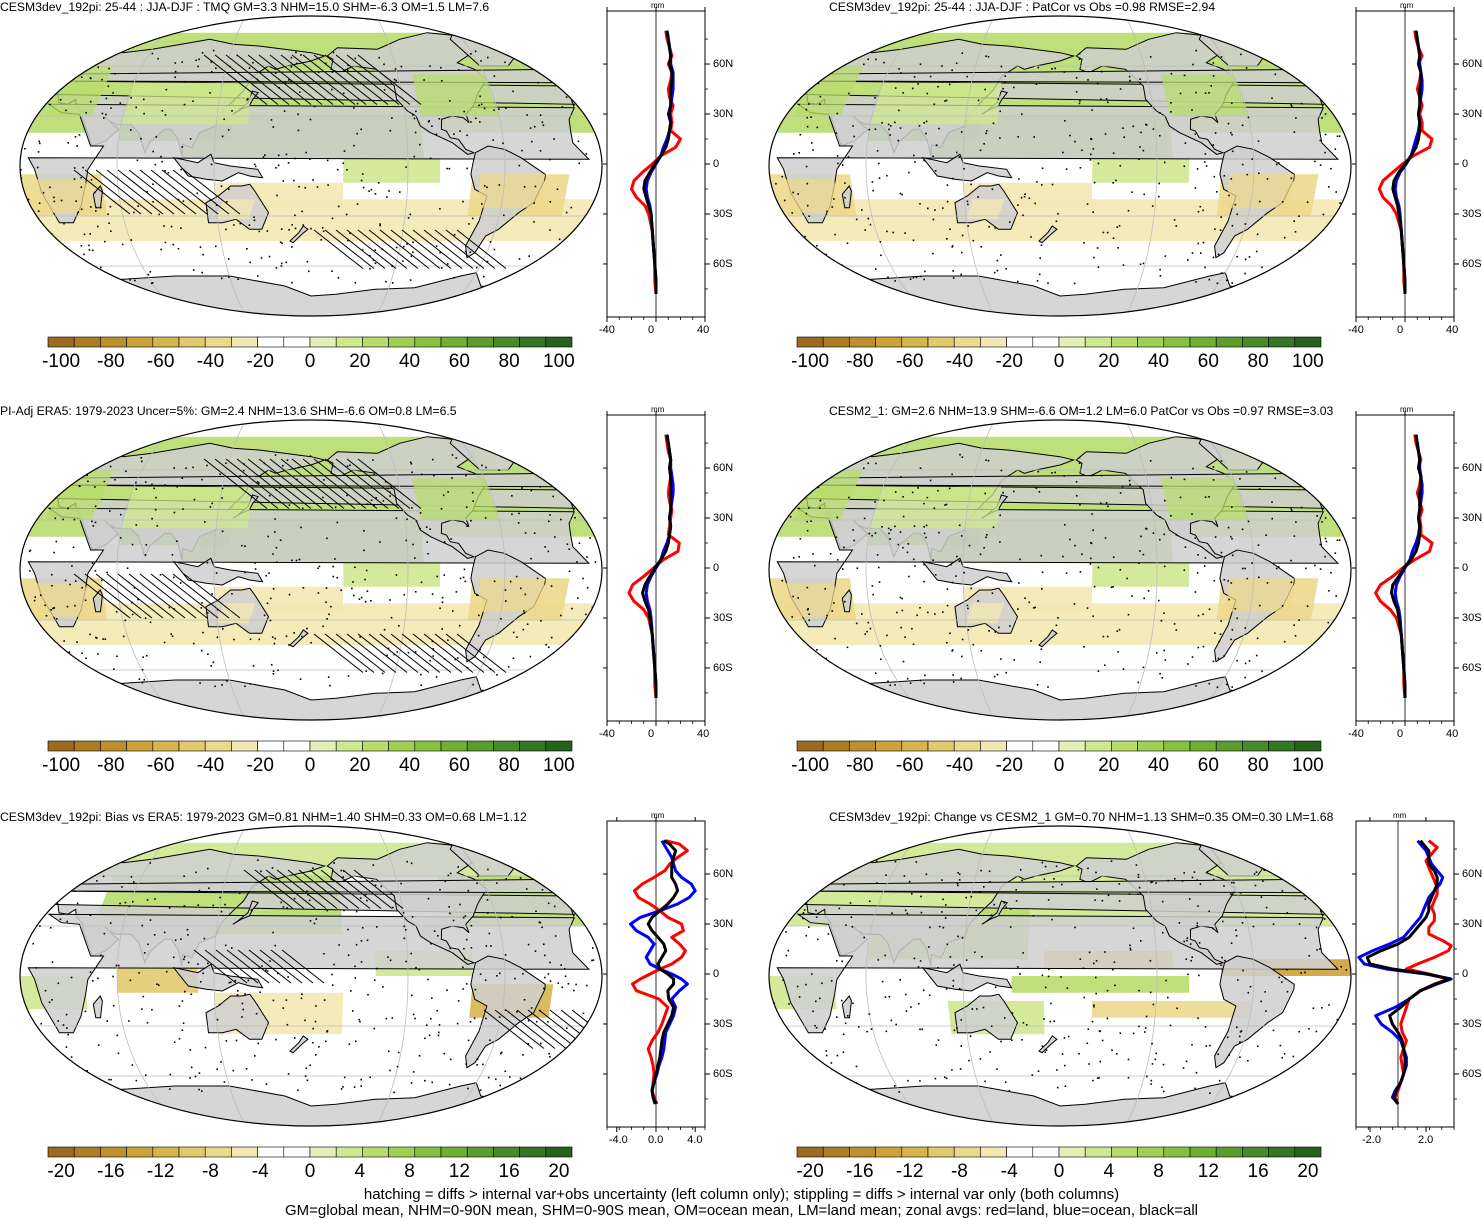 The image size is (1483, 1219). What do you see at coordinates (111, 361) in the screenshot?
I see `colorbar-tick-label: -80` at bounding box center [111, 361].